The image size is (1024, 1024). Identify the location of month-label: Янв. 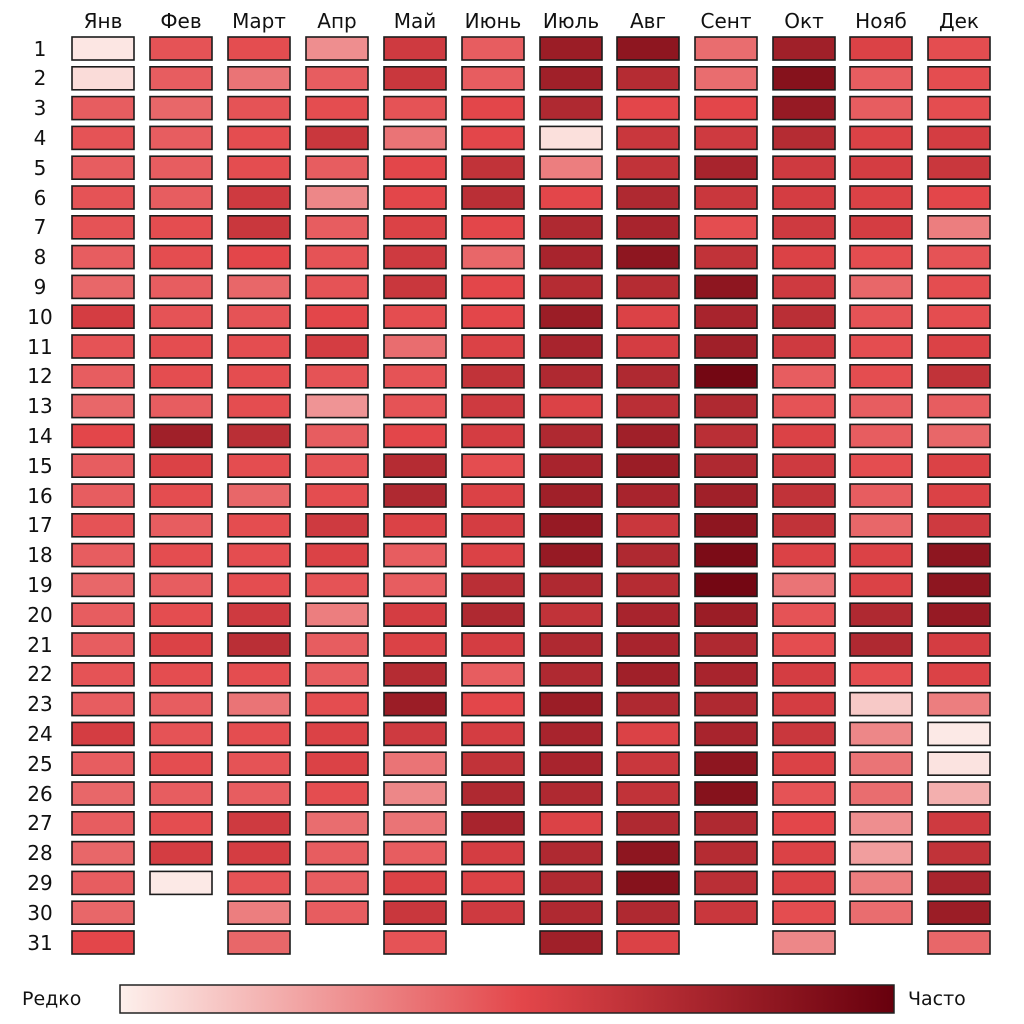
(103, 21).